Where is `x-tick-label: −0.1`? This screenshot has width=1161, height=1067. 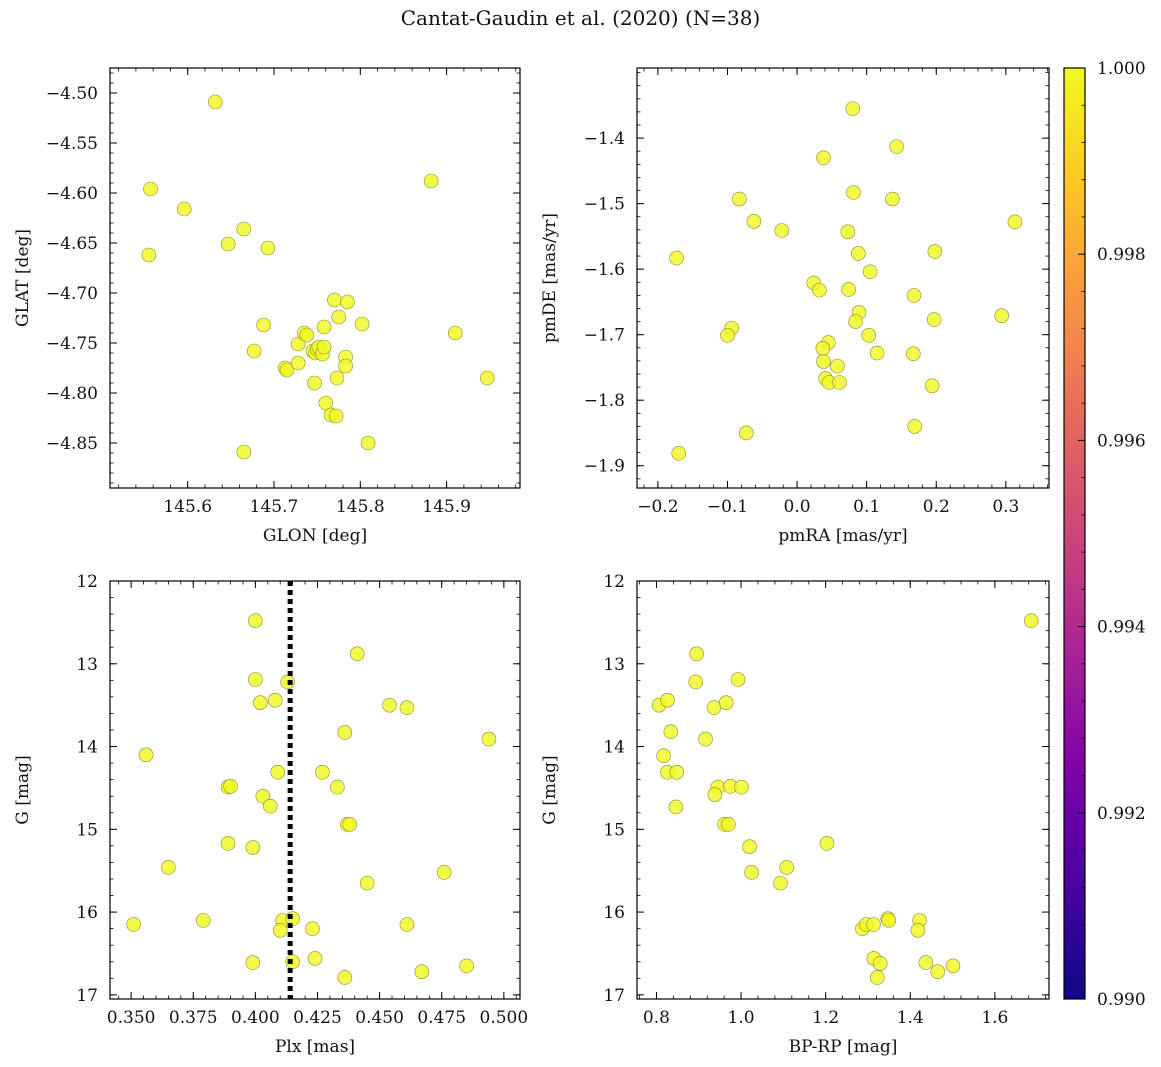
x-tick-label: −0.1 is located at coordinates (727, 507).